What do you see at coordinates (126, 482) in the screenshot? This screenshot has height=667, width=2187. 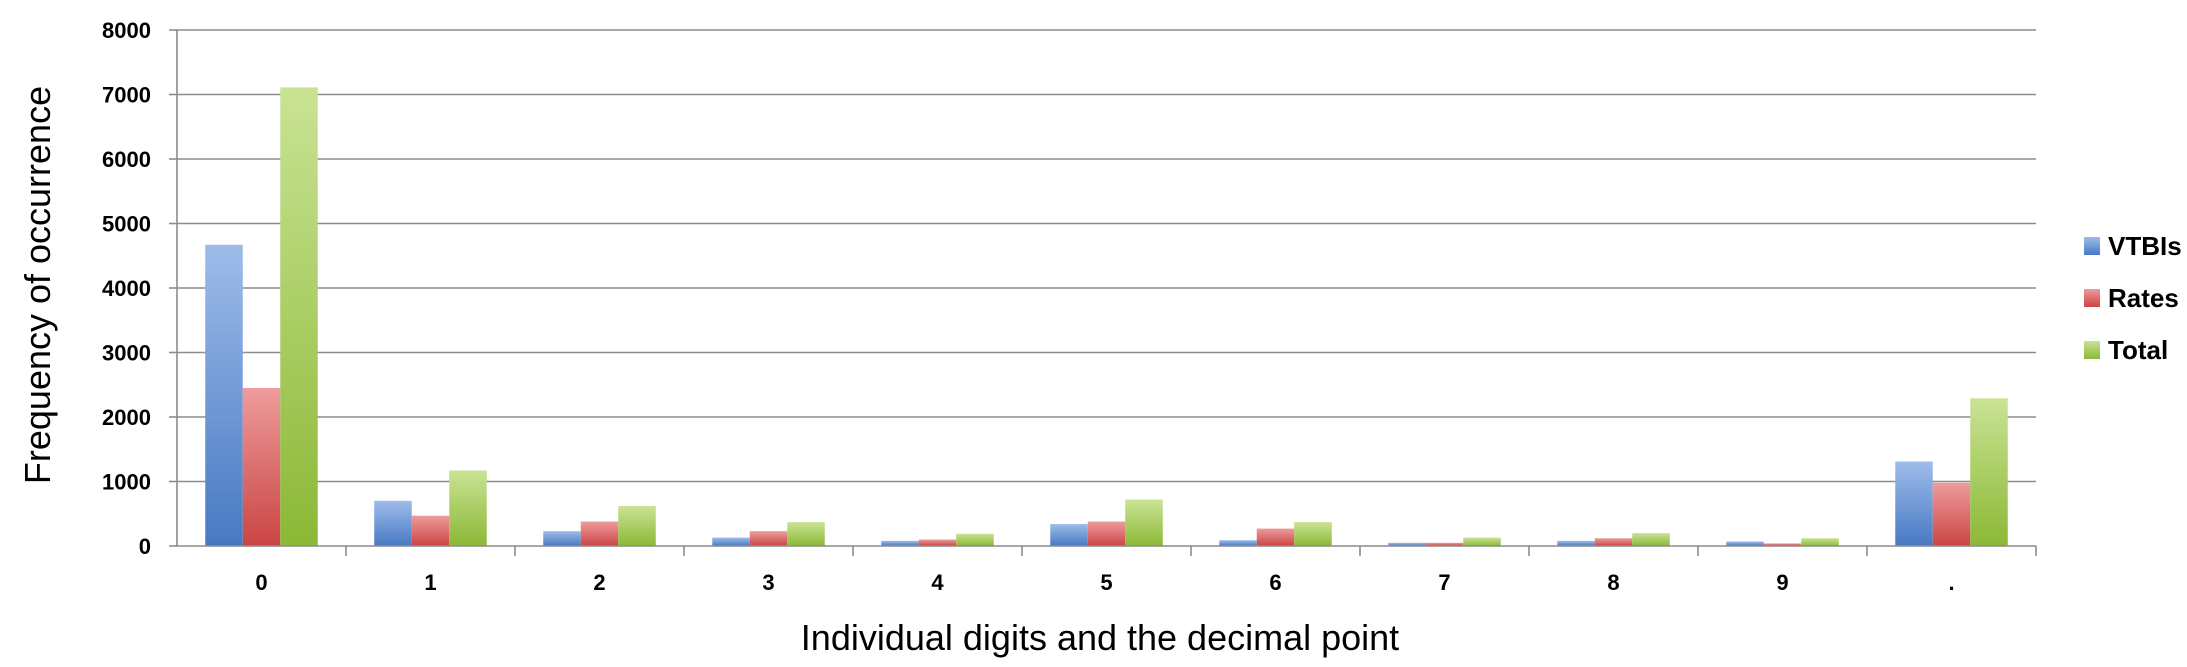 I see `y-tick-label: 1000` at bounding box center [126, 482].